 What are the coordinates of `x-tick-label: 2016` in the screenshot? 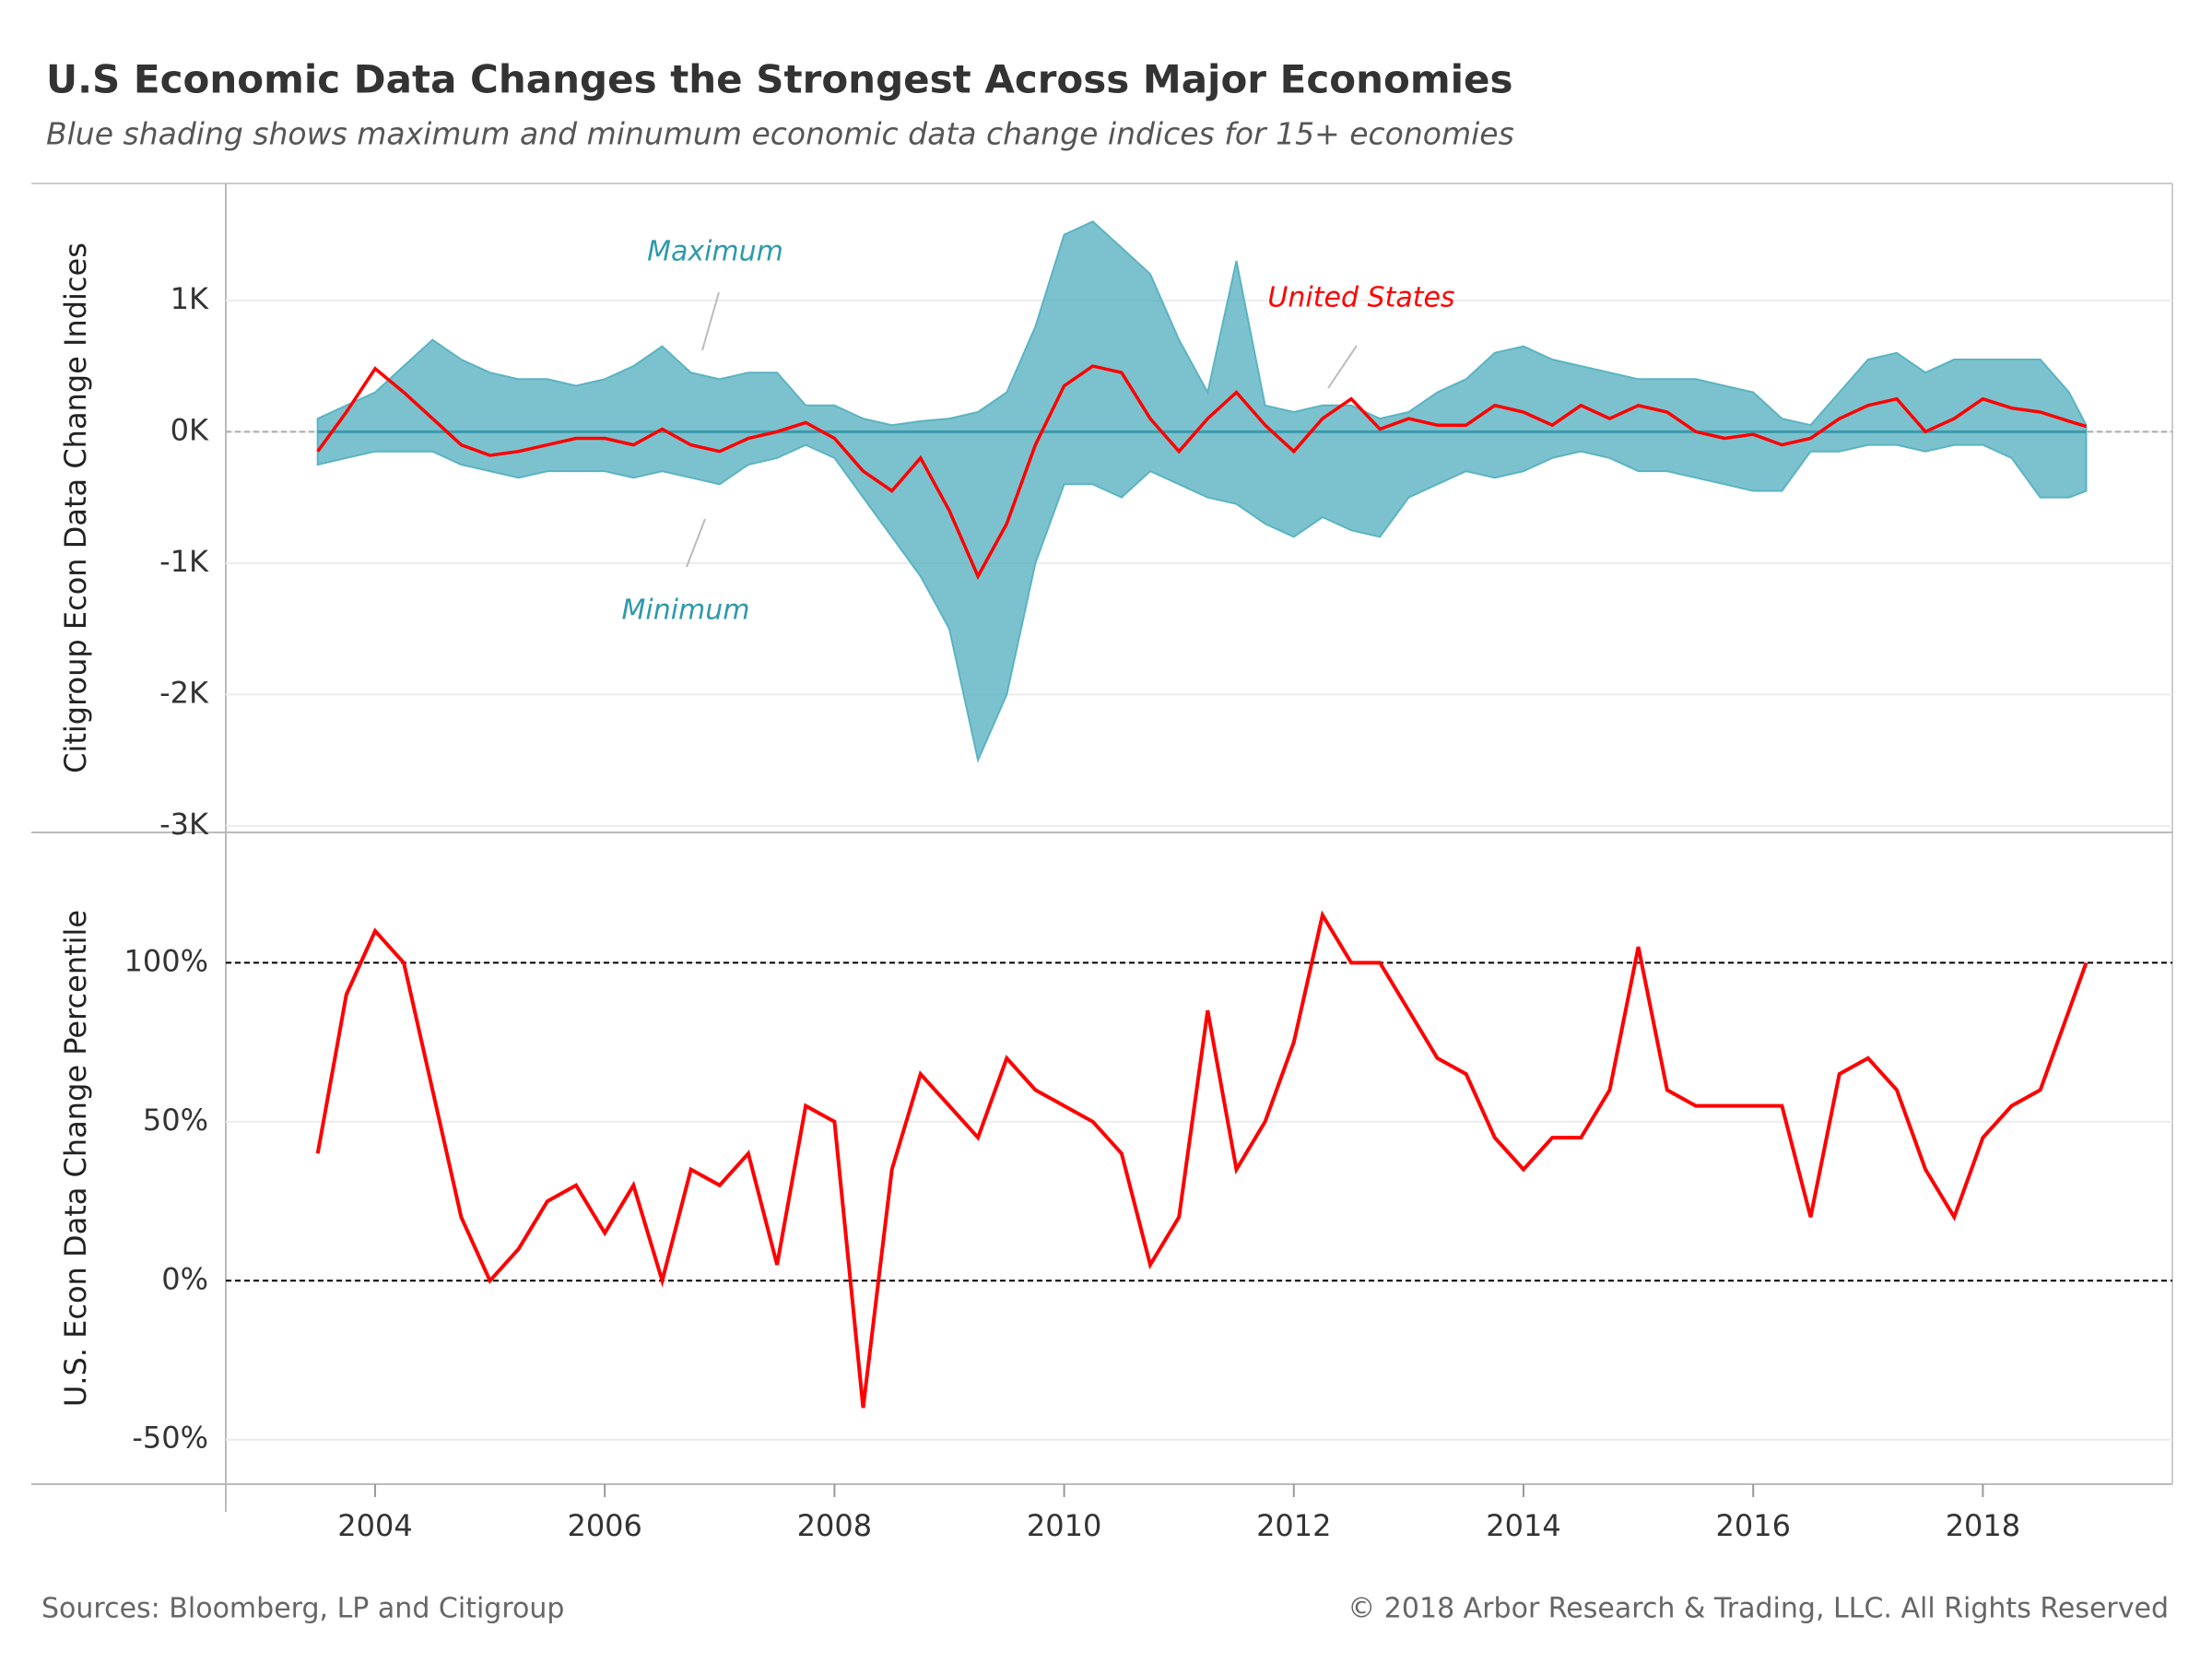 It's located at (1752, 1525).